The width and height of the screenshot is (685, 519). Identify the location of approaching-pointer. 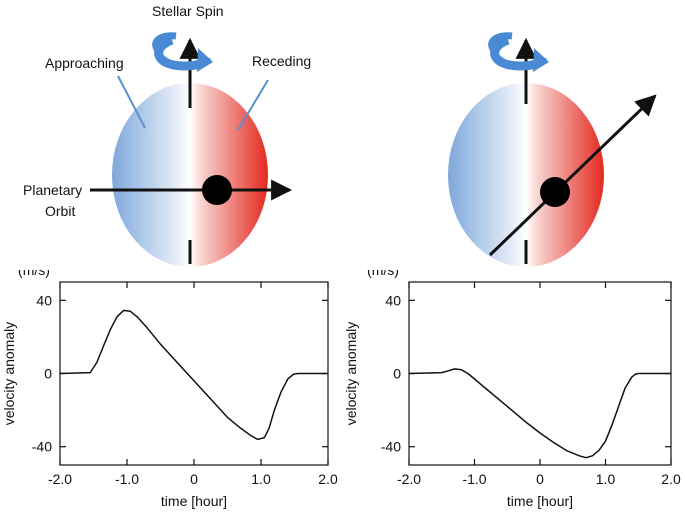
(131, 102).